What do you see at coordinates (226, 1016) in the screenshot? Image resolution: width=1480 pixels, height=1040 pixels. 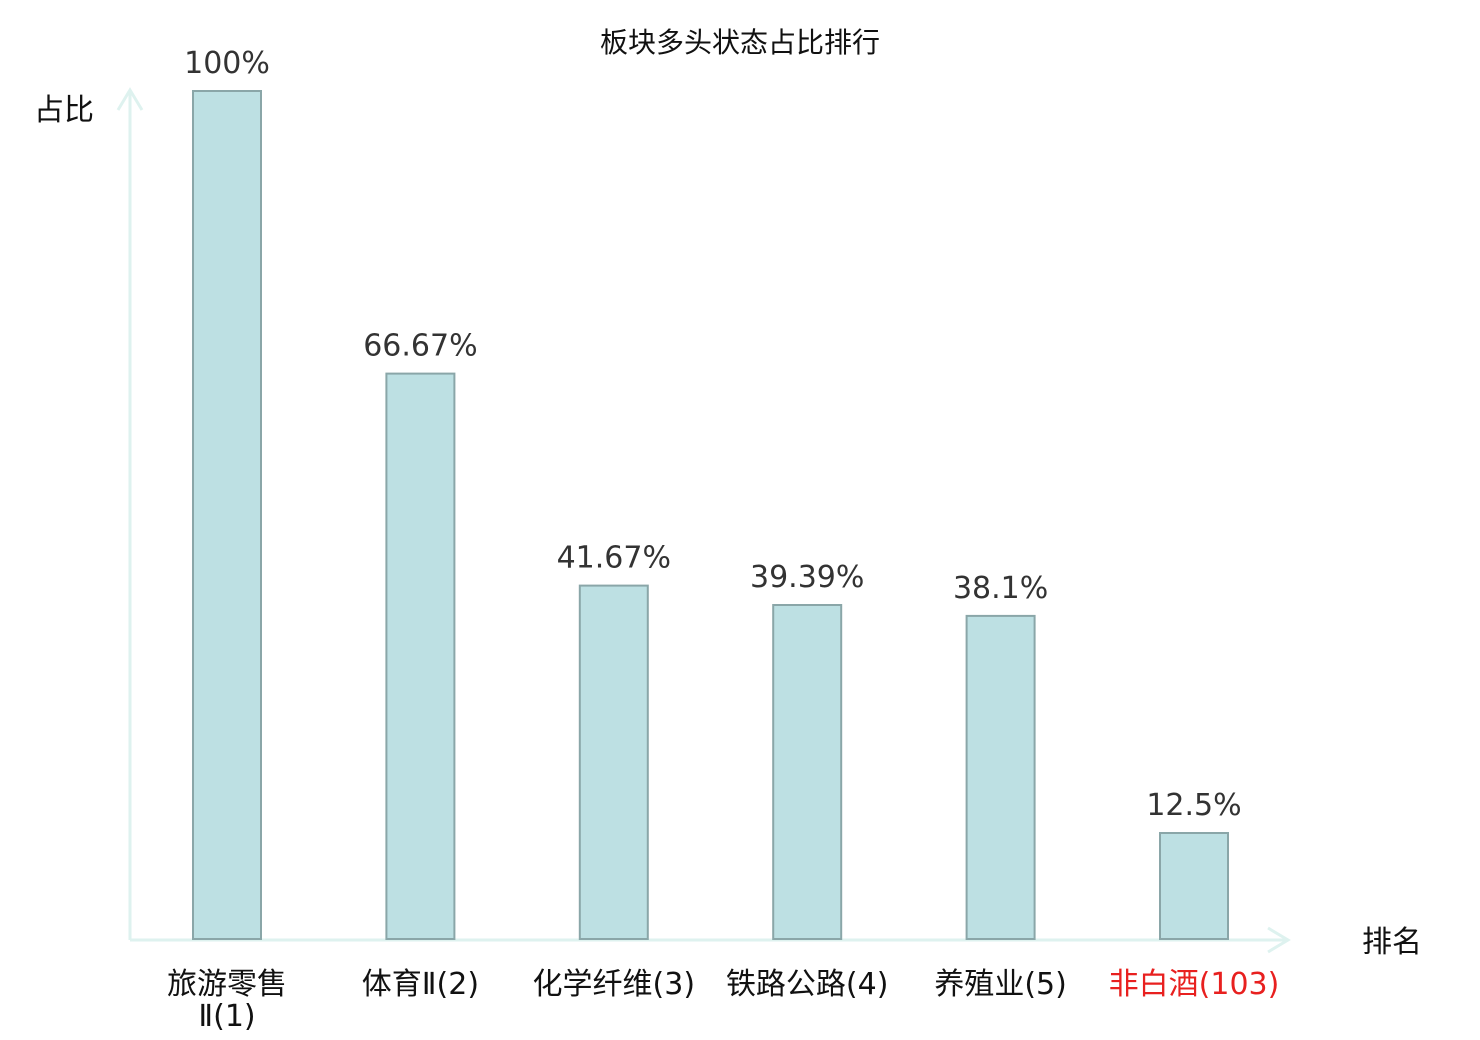 I see `x-tick-label: Ⅱ(1)` at bounding box center [226, 1016].